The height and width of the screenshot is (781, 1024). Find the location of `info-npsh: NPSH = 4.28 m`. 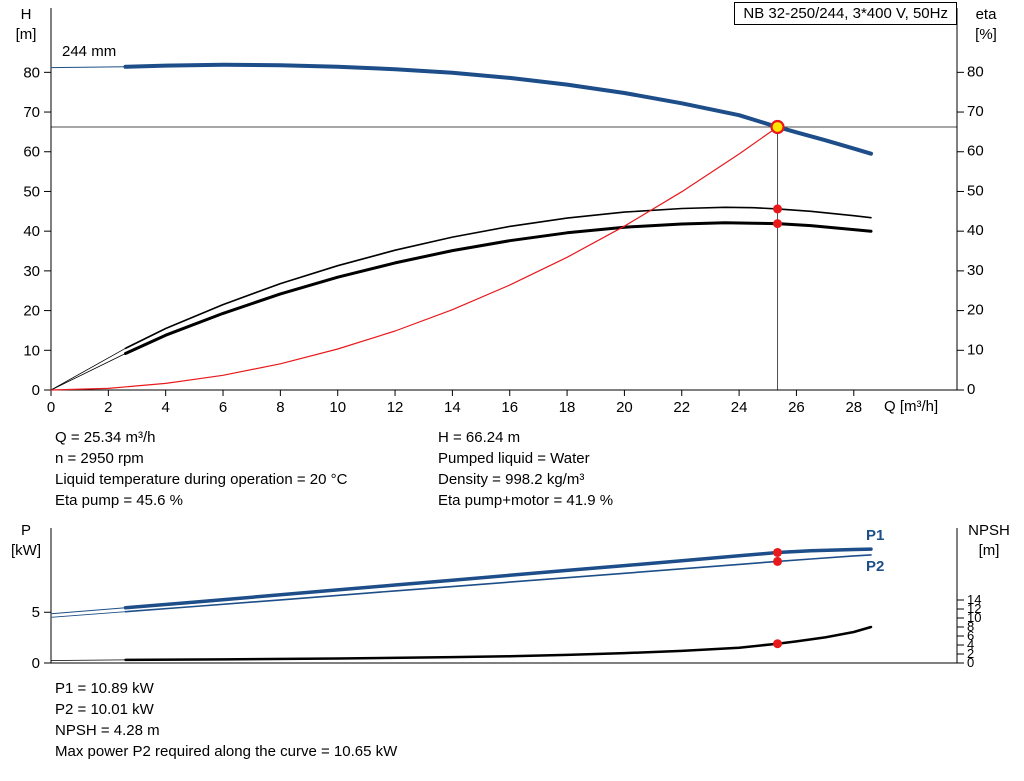

info-npsh: NPSH = 4.28 m is located at coordinates (107, 730).